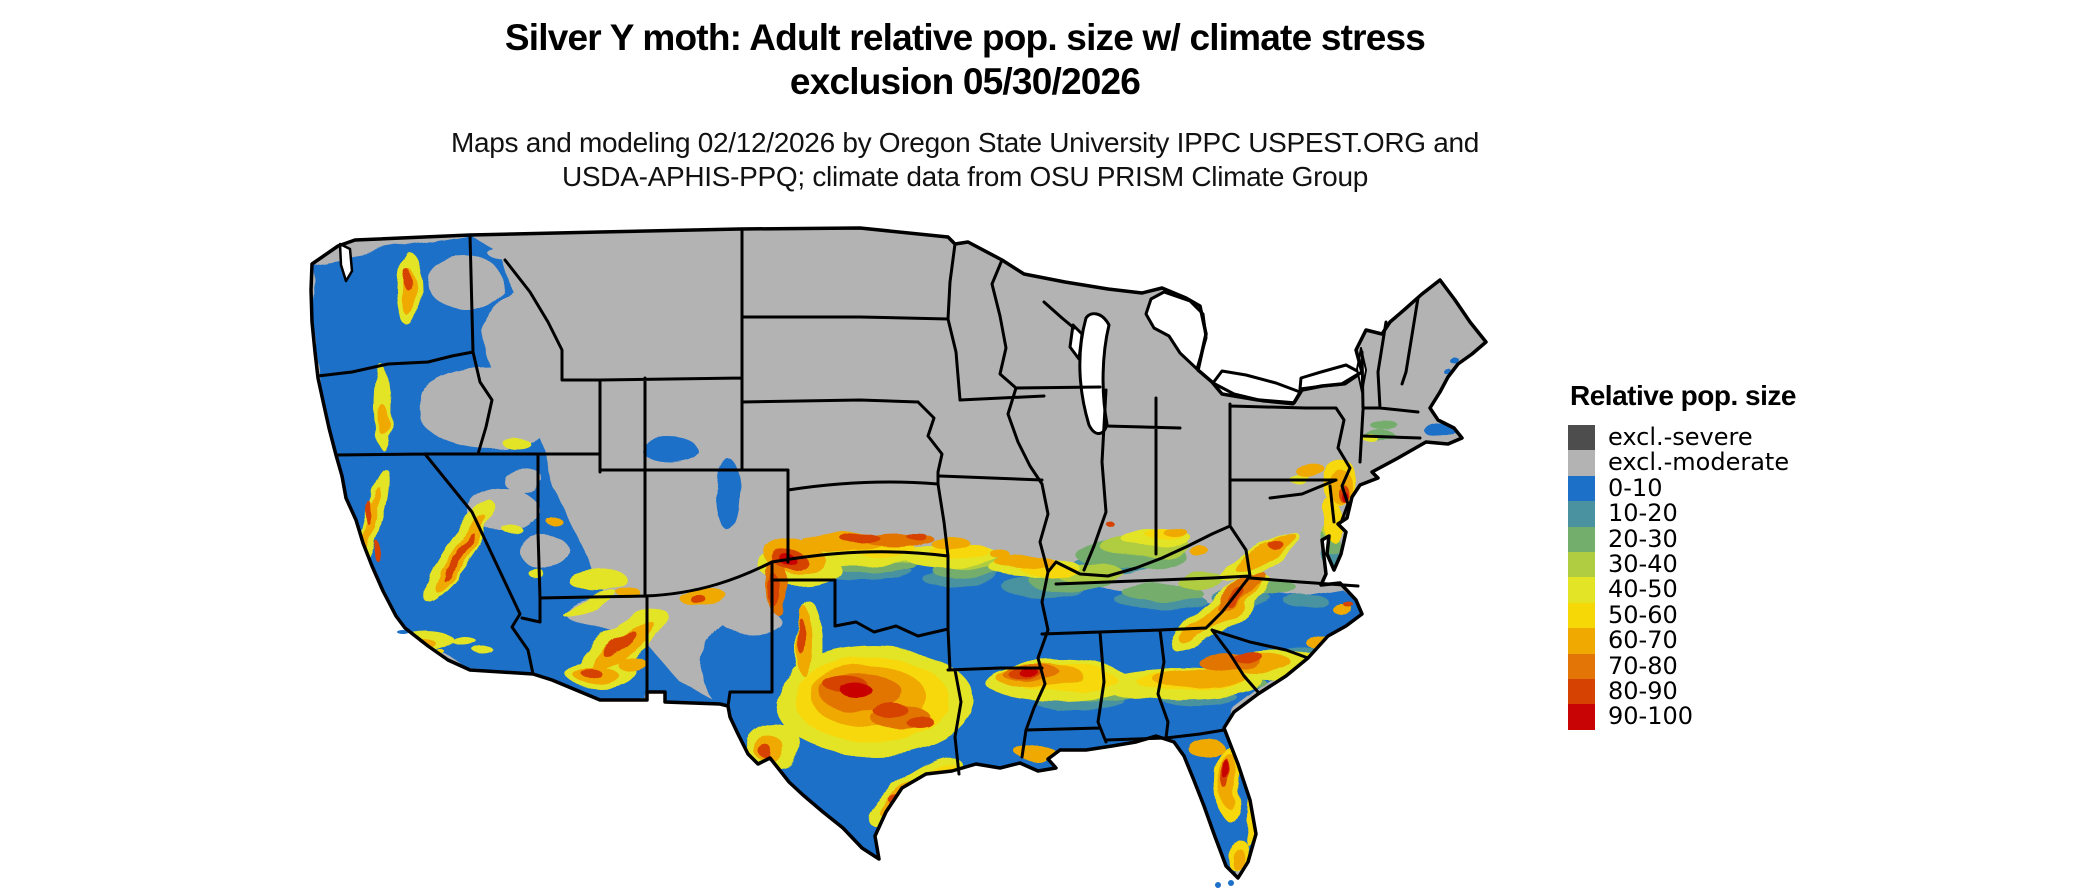 The width and height of the screenshot is (2100, 892). Describe the element at coordinates (1651, 716) in the screenshot. I see `legend-label: 90-100` at that location.